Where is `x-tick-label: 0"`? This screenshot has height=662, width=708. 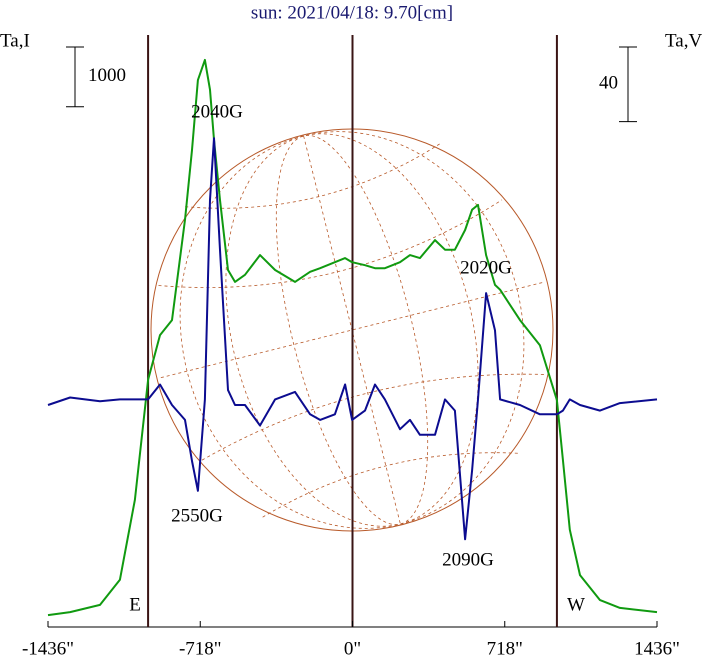
x-tick-label: 0" is located at coordinates (352, 648).